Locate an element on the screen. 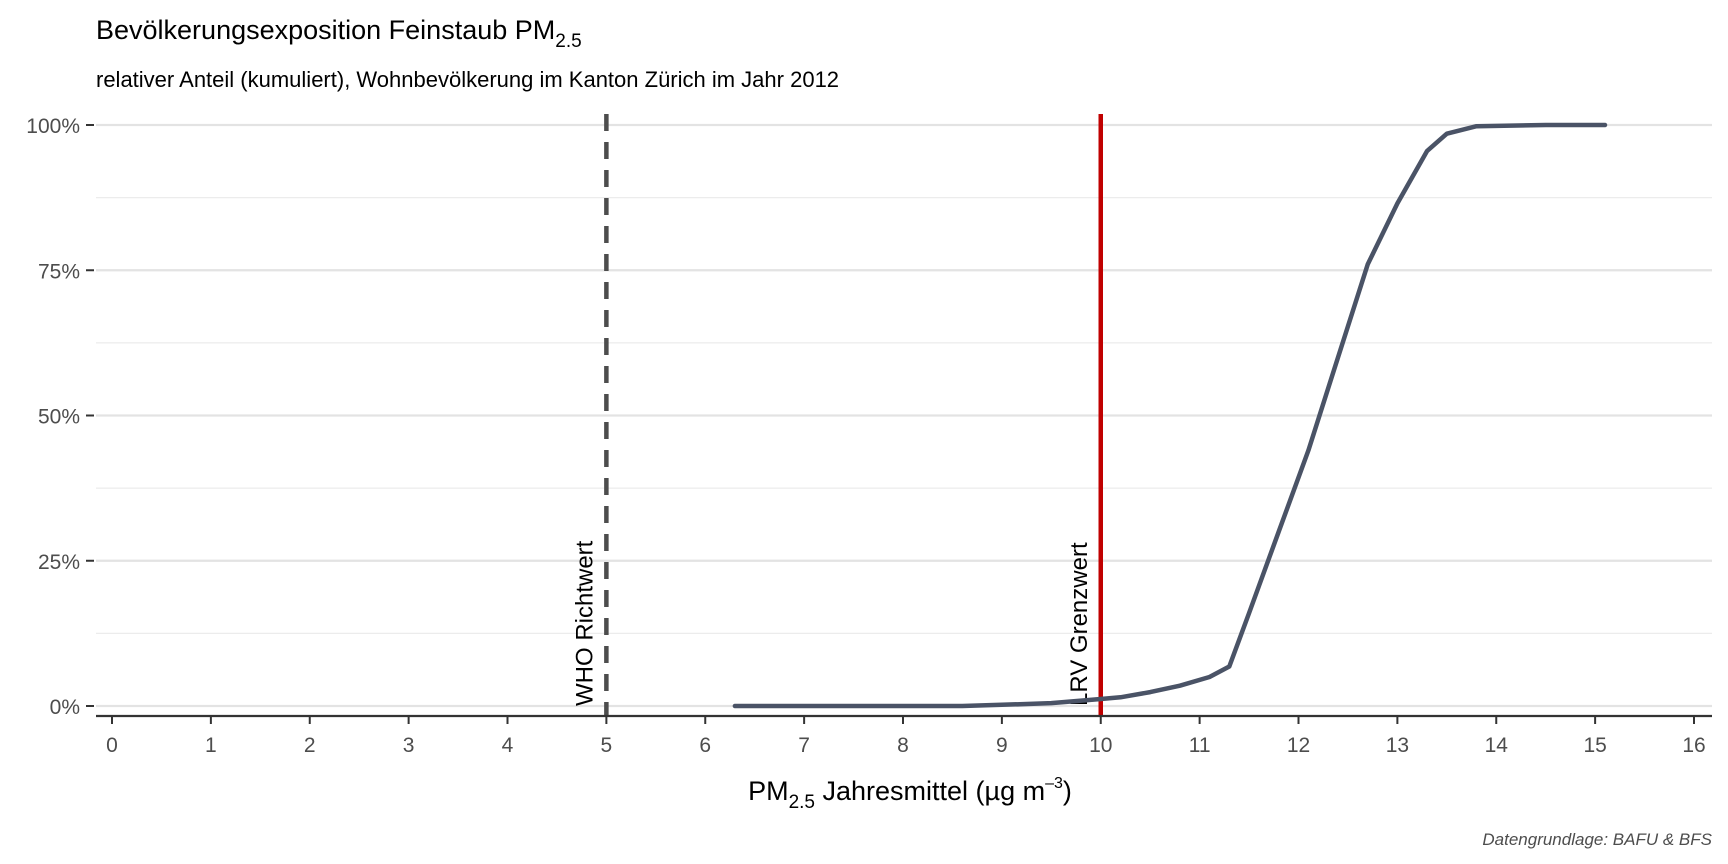 The width and height of the screenshot is (1728, 864). x-axis-title-subscript: 2.5 is located at coordinates (802, 802).